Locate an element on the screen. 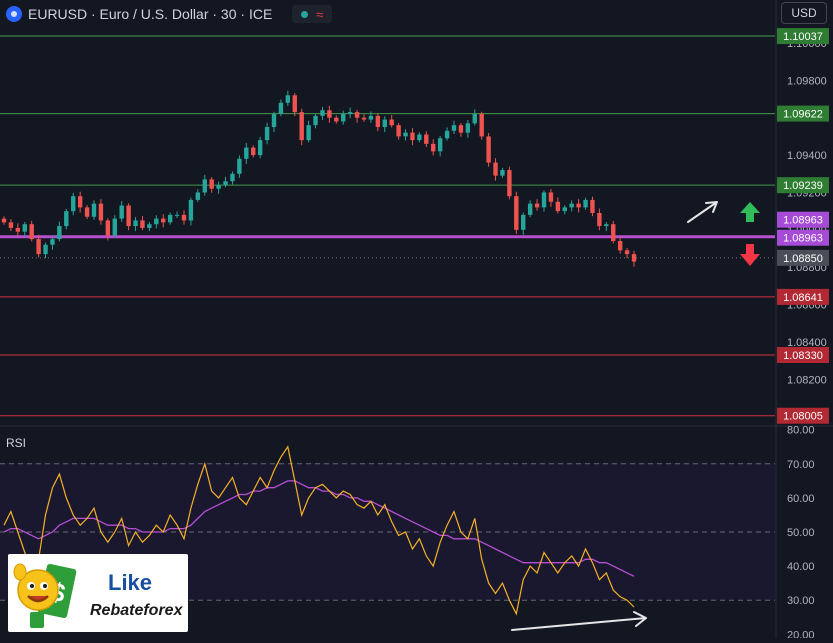 The height and width of the screenshot is (643, 833). mascot-icon: $ is located at coordinates (45, 595).